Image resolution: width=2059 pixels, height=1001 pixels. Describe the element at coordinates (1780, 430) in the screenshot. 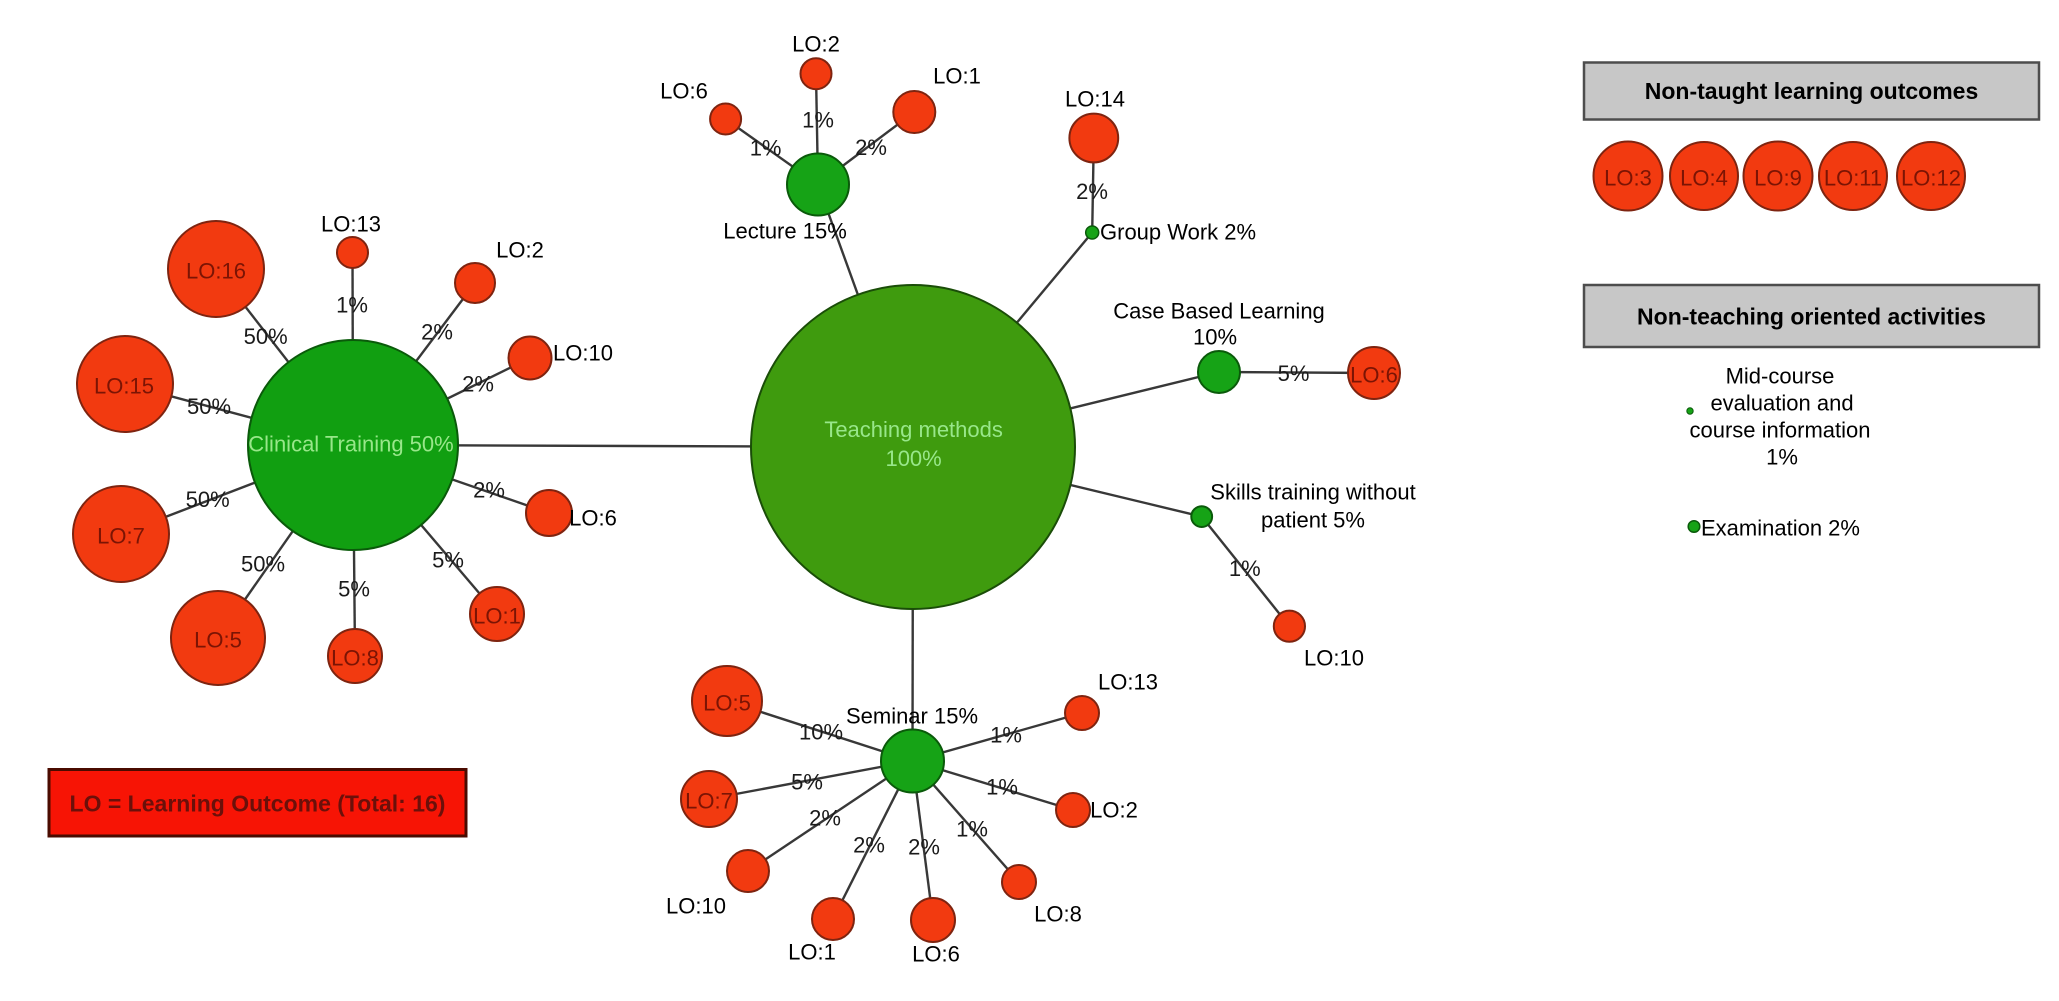

I see `svg-text: course information` at that location.